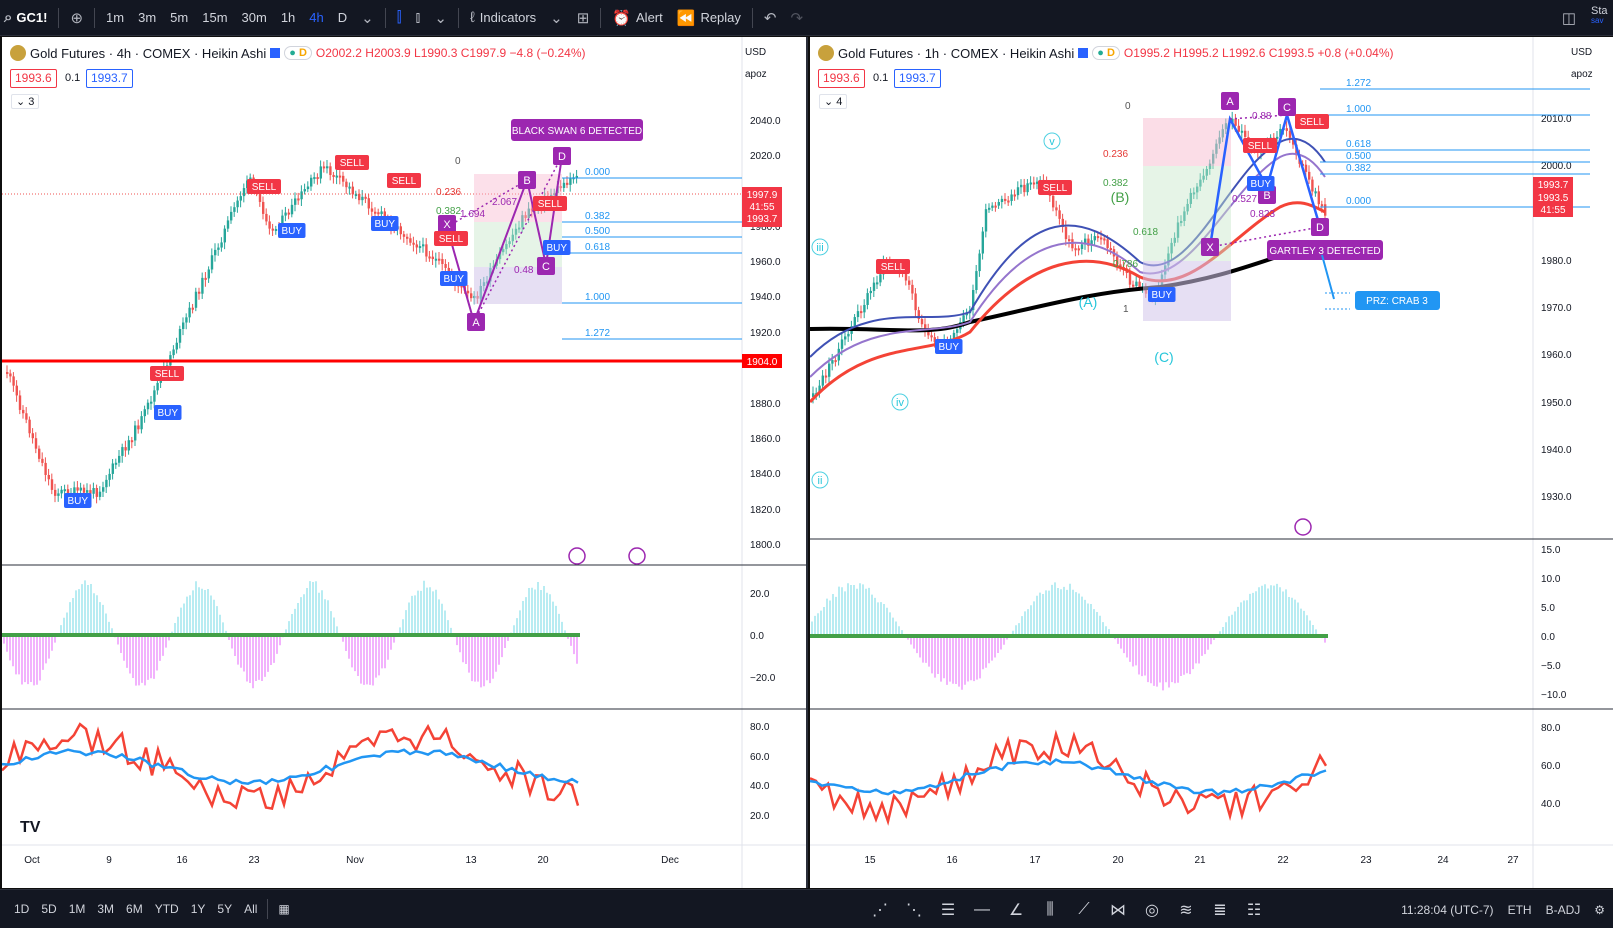 Image resolution: width=1613 pixels, height=928 pixels. I want to click on compare-button: ⊕, so click(76, 18).